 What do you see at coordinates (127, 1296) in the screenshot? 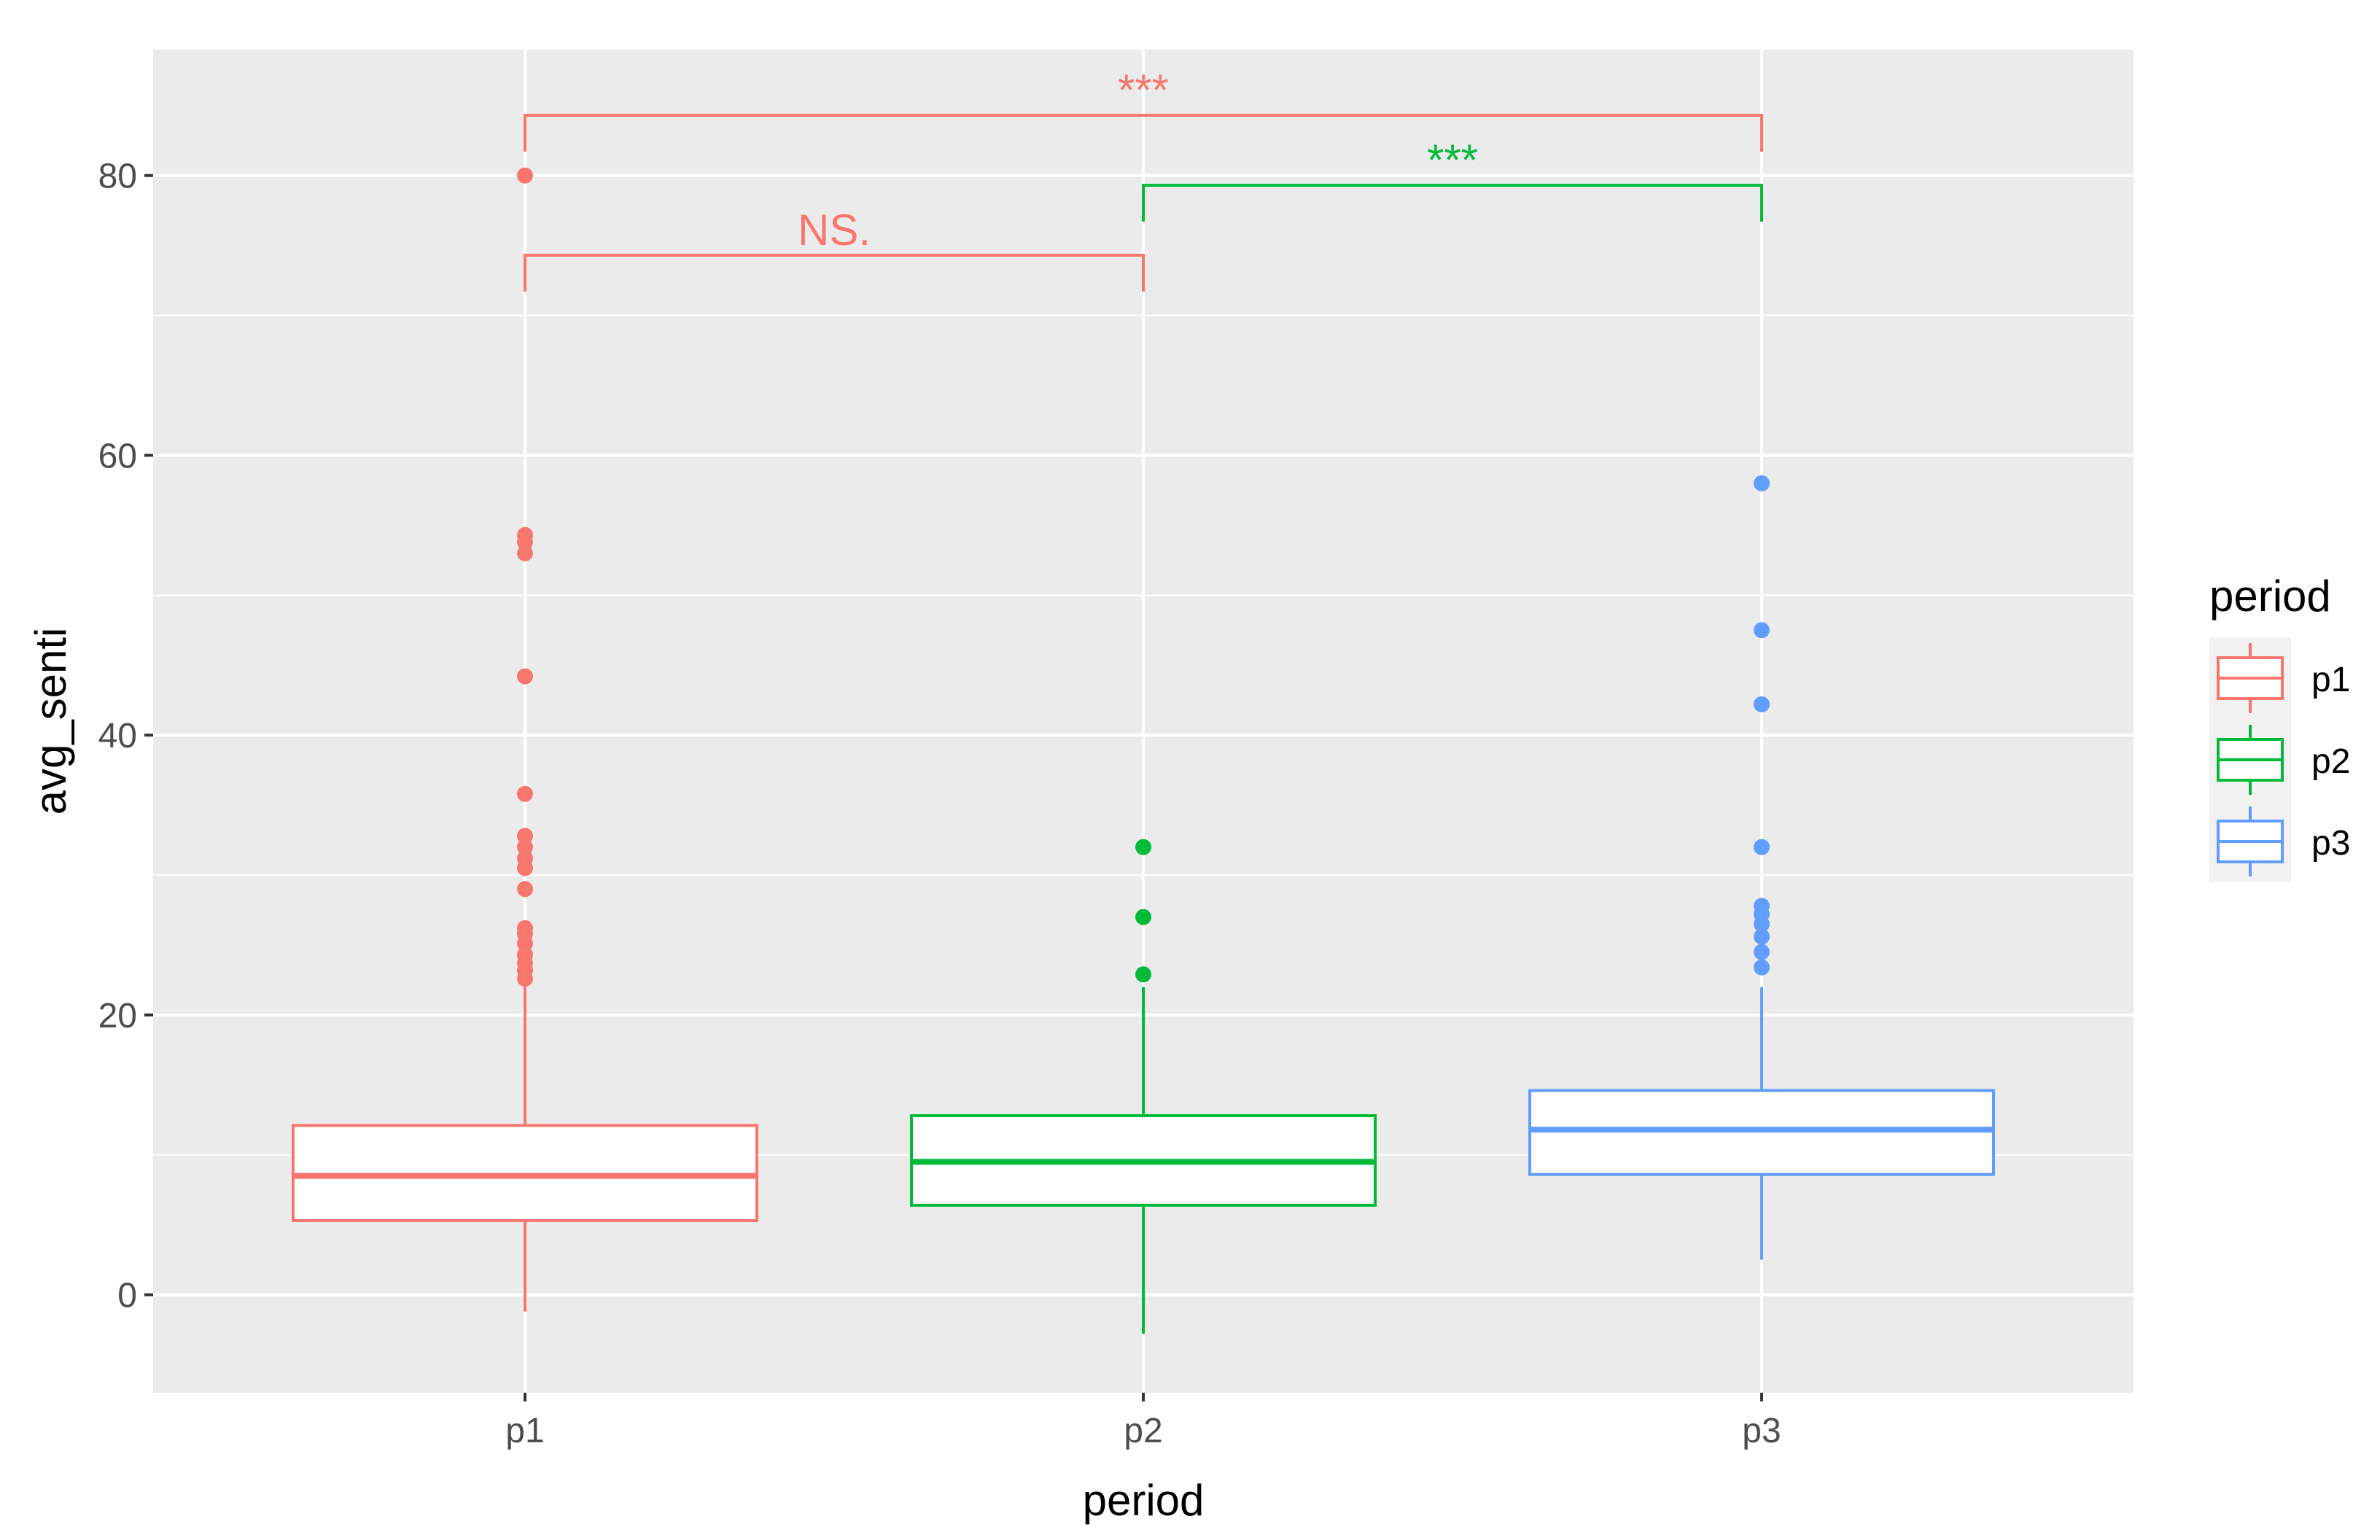
I see `y-tick-label: 0` at bounding box center [127, 1296].